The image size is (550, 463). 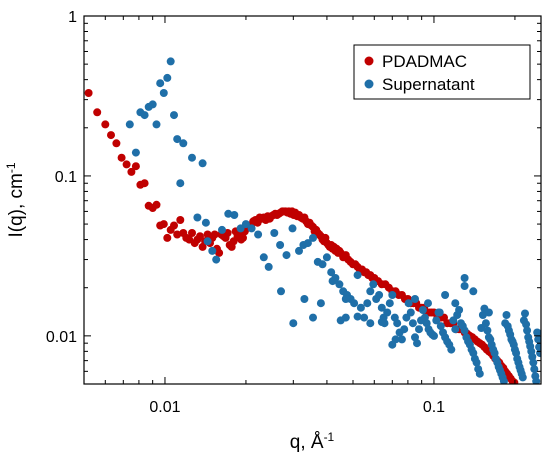 I want to click on x-tick-label: 0.01, so click(x=164, y=407).